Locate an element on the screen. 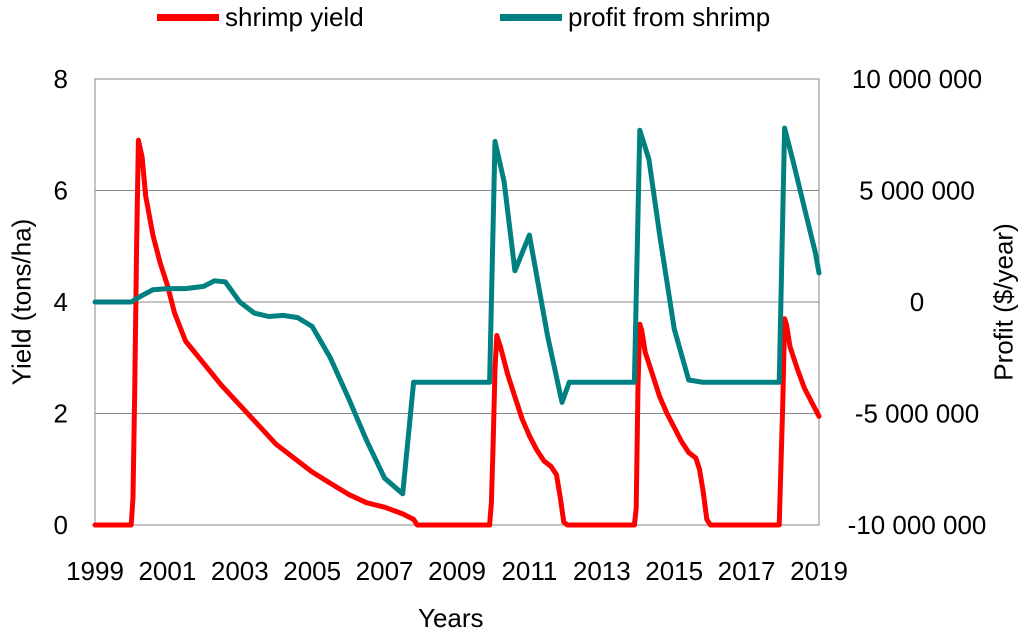  y-right-tick-label: 5 000 000 is located at coordinates (917, 191).